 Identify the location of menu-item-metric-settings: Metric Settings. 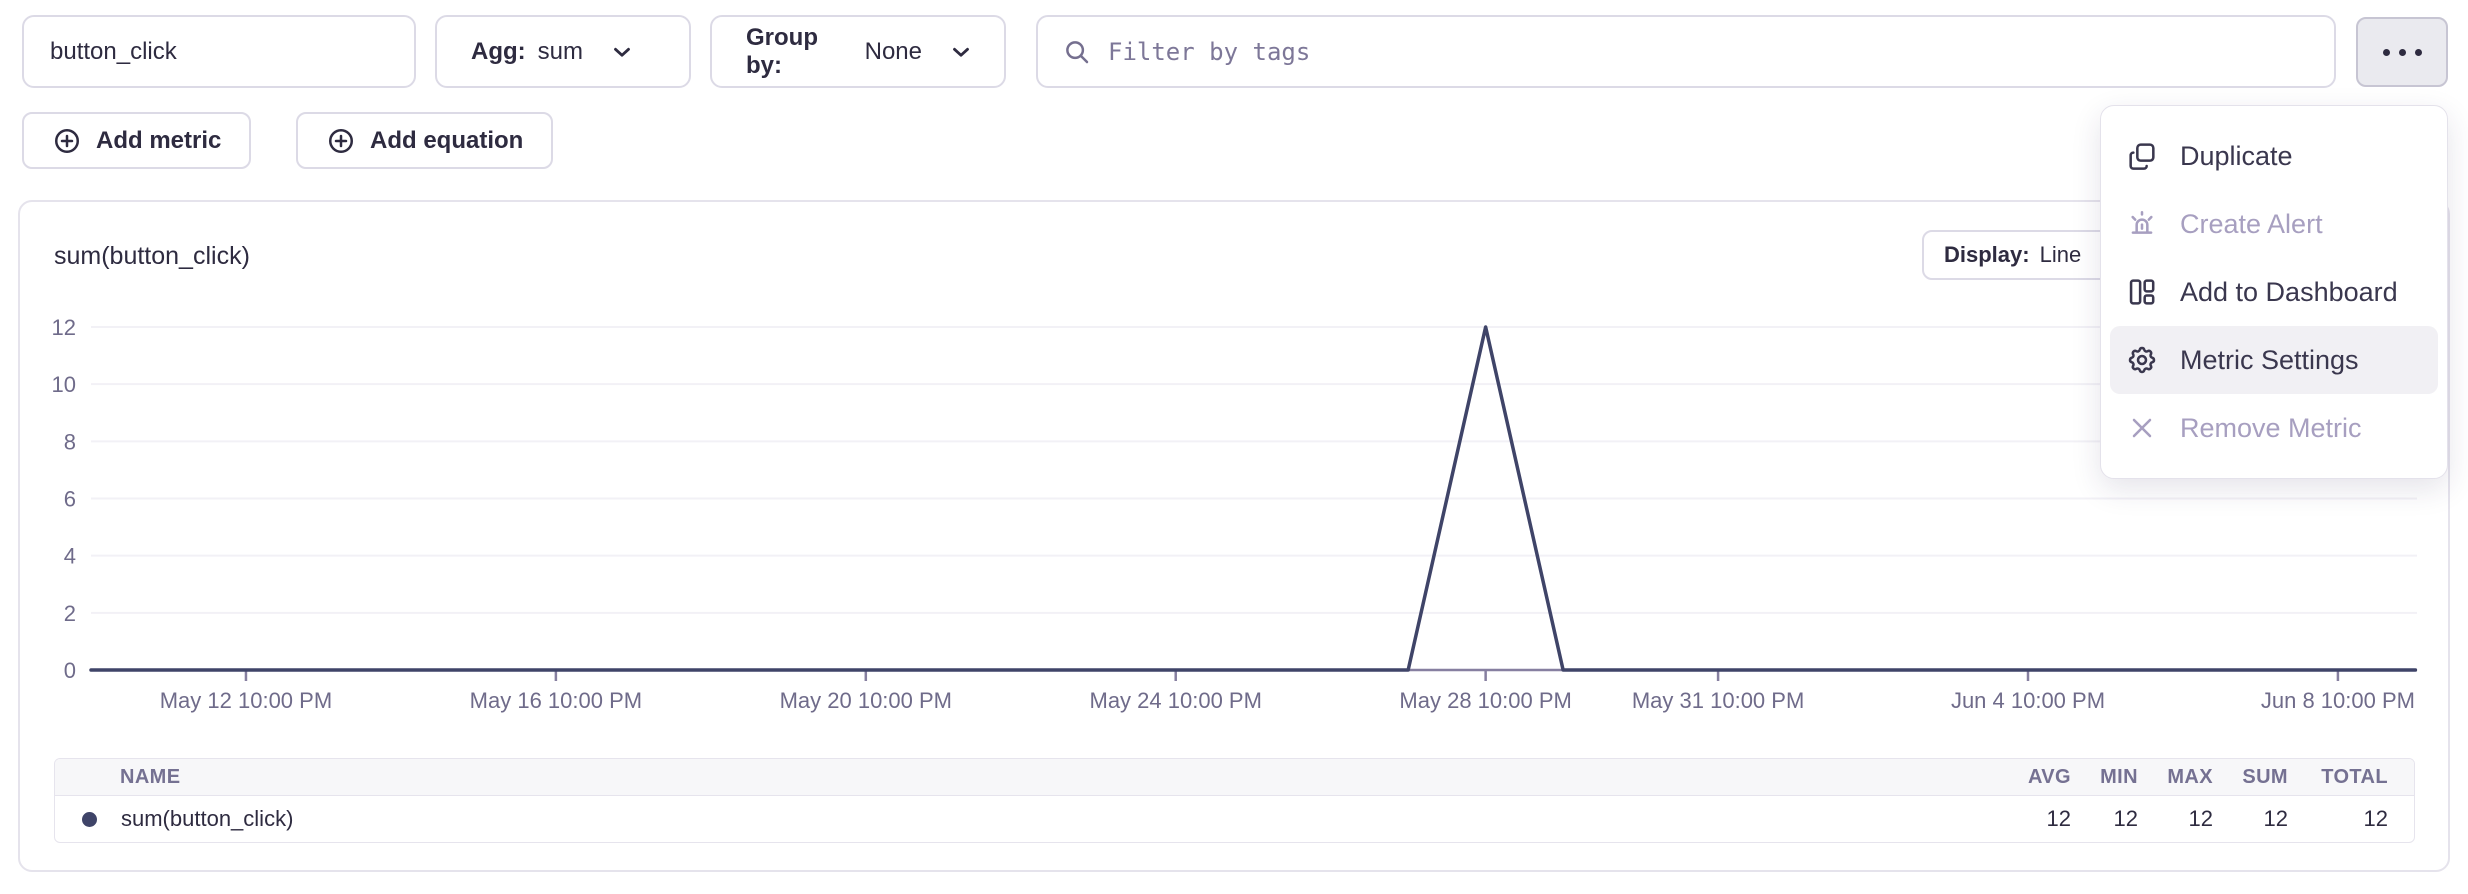
(2274, 360).